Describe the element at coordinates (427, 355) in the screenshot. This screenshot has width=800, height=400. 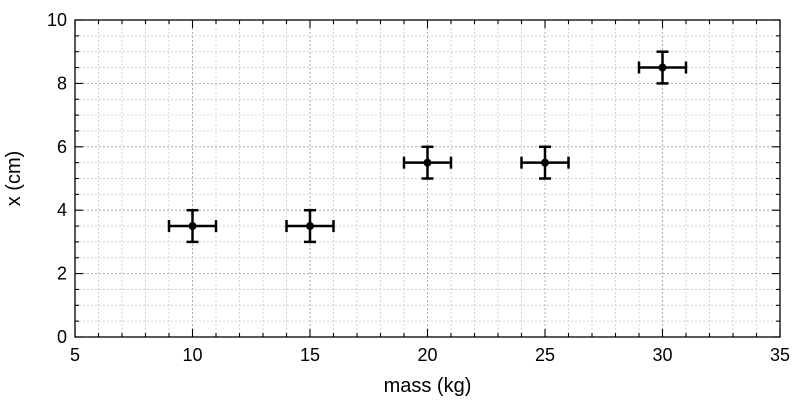
I see `x-tick-label: 20` at that location.